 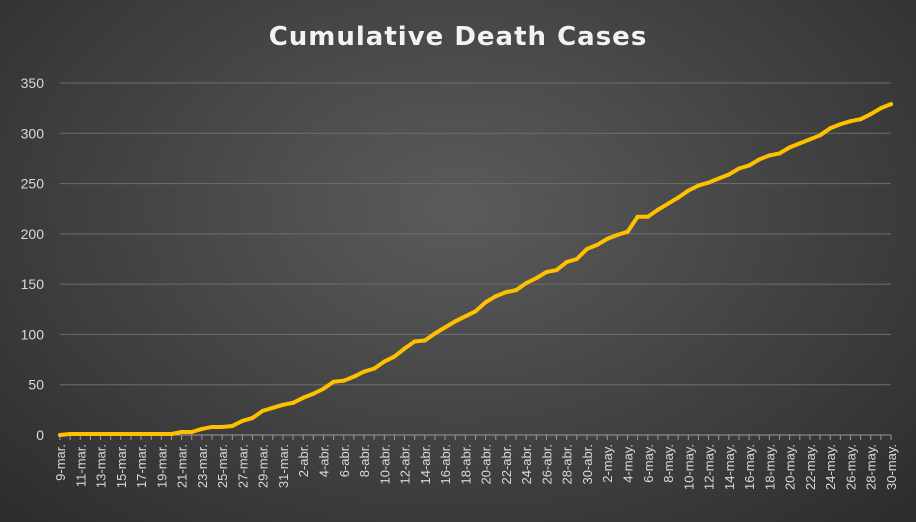 I want to click on x-tick-label: 19-mar., so click(x=161, y=466).